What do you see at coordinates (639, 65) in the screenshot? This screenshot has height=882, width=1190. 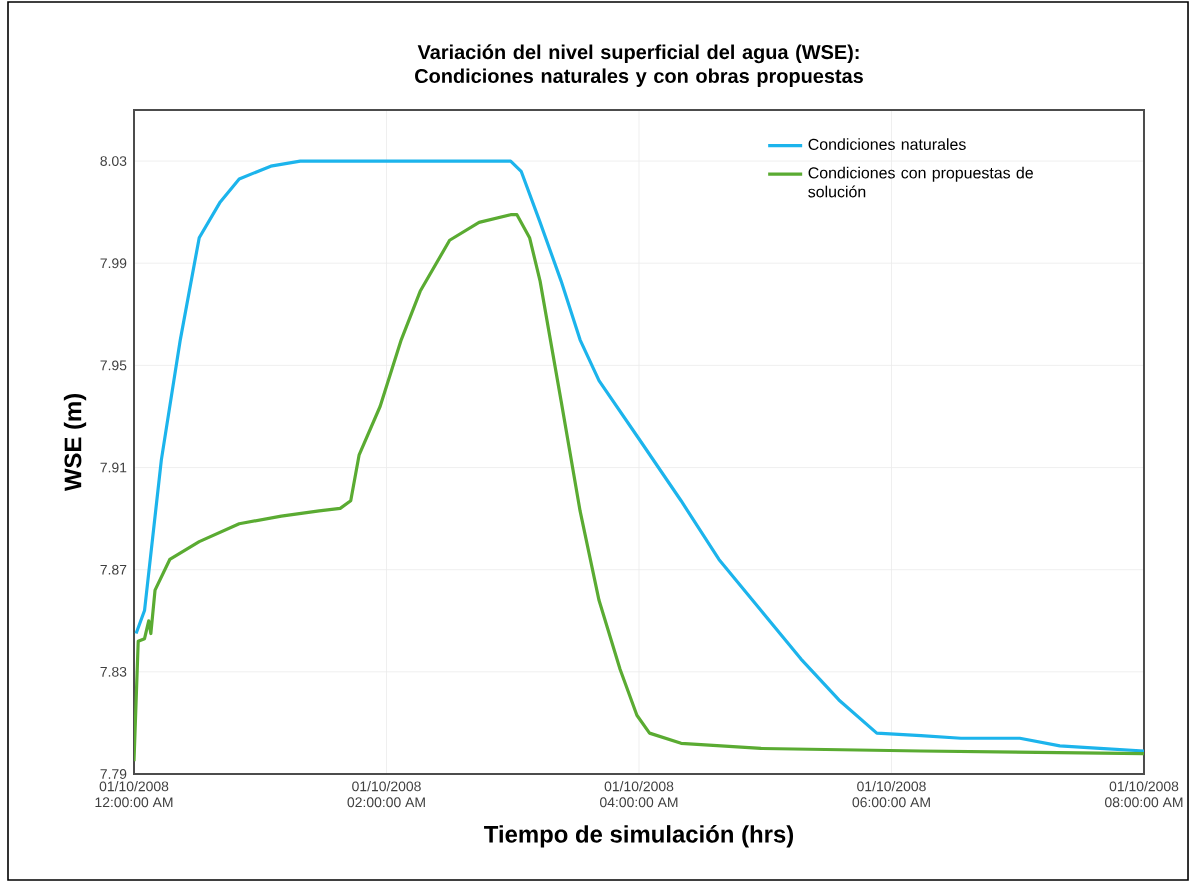 I see `chart-title: Variación del nivel superficial del agua (WSE): Condiciones naturales y con obras propuestas` at bounding box center [639, 65].